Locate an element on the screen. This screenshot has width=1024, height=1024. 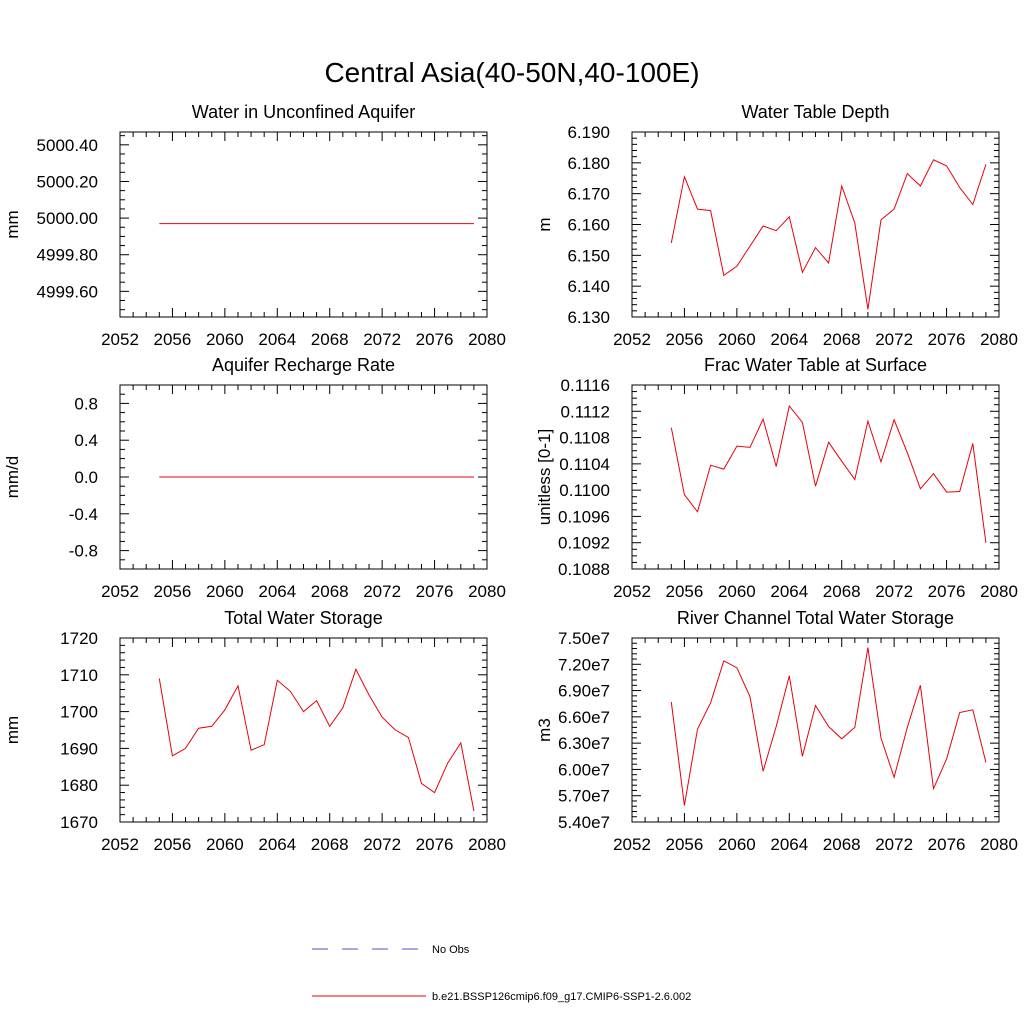
panel-title: Aquifer Recharge Rate is located at coordinates (303, 365).